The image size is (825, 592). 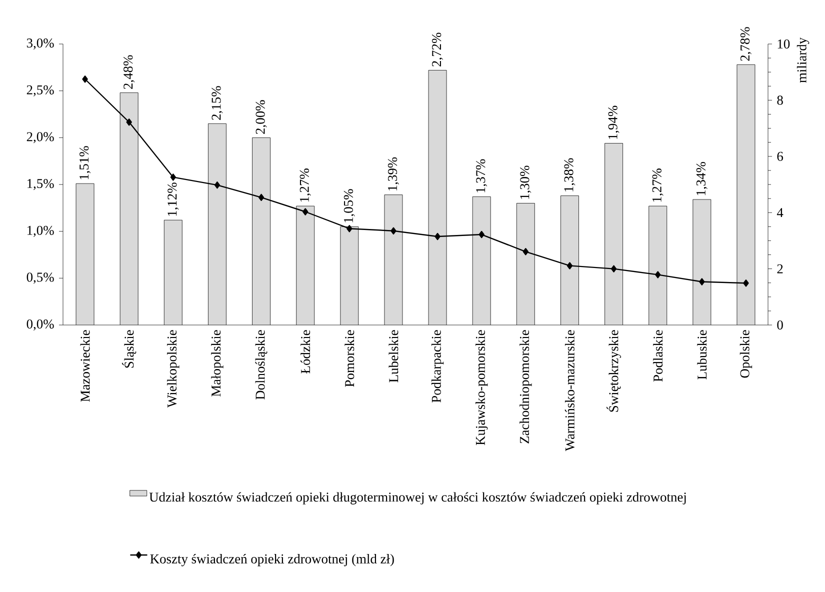 What do you see at coordinates (40, 278) in the screenshot?
I see `y-tick-label: 0,5%` at bounding box center [40, 278].